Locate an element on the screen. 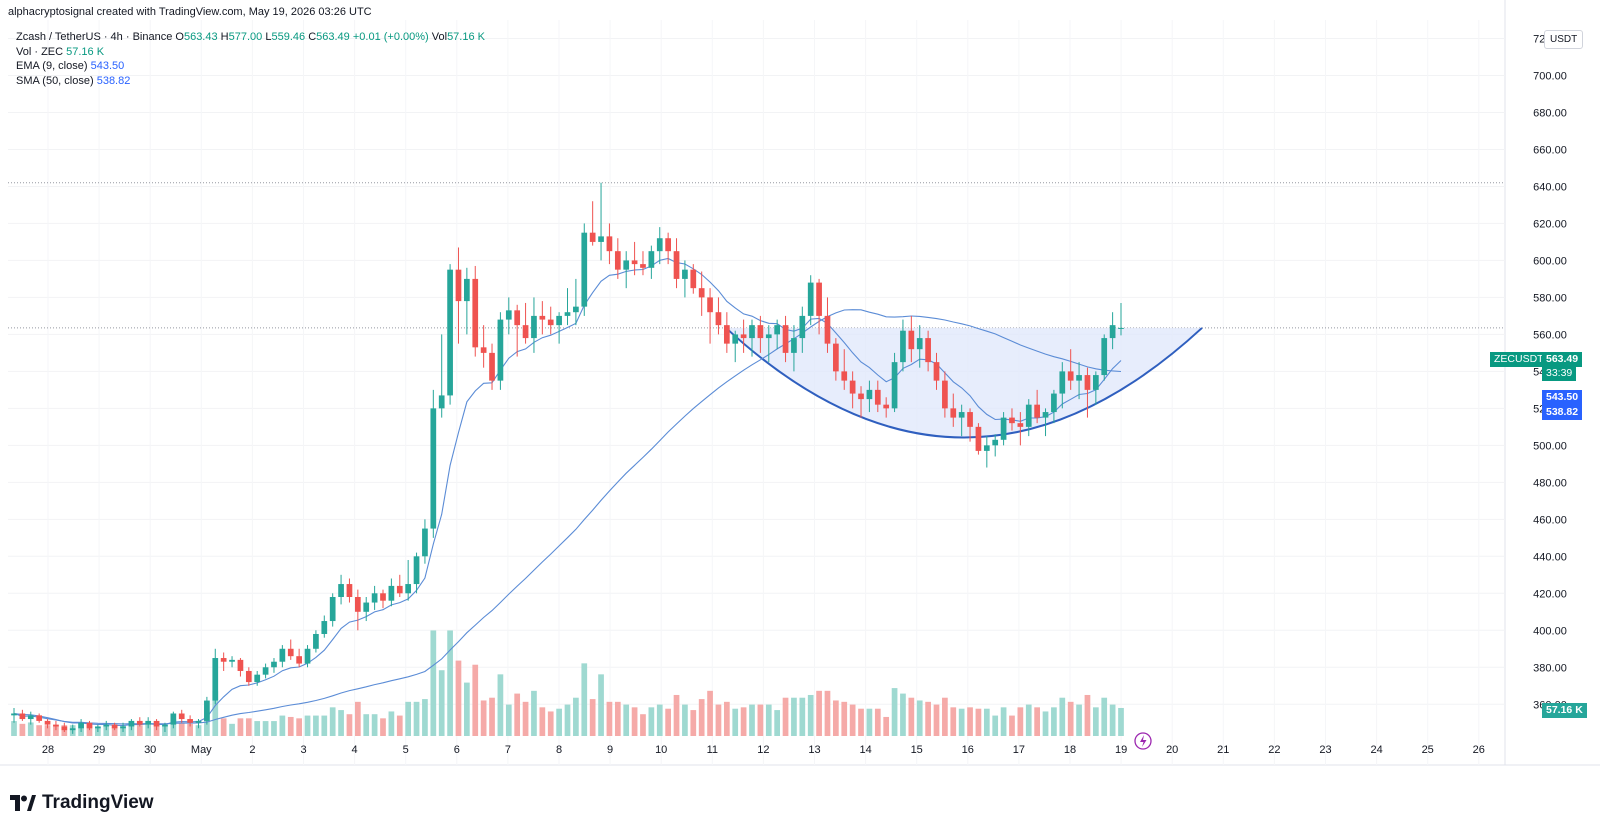  tradingview-logo: TradingView is located at coordinates (82, 803).